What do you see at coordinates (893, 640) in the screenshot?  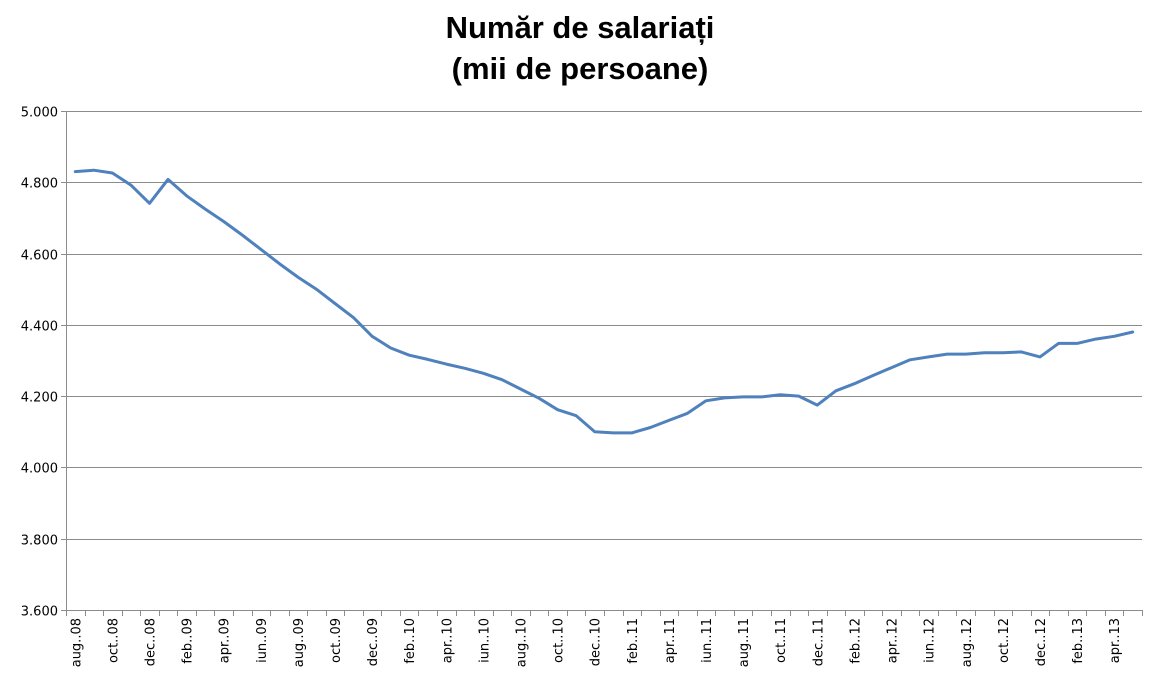 I see `x-tick-label: apr..12` at bounding box center [893, 640].